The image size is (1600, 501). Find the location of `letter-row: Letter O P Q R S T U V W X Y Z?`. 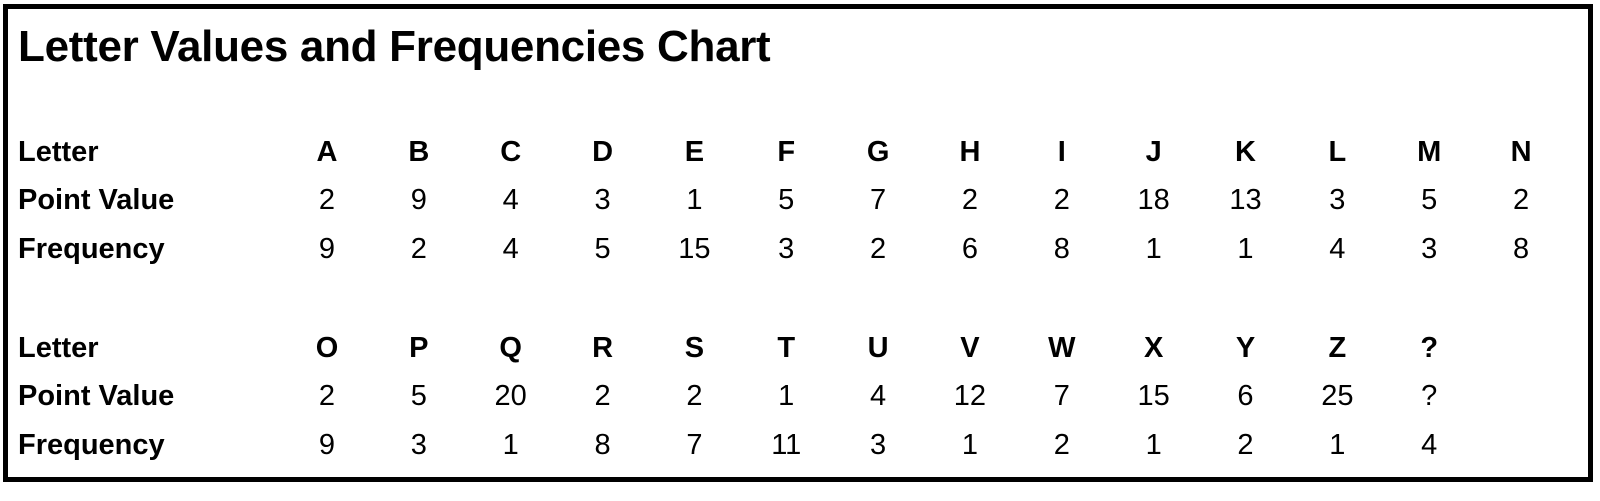

letter-row: Letter O P Q R S T U V W X Y Z? is located at coordinates (800, 349).